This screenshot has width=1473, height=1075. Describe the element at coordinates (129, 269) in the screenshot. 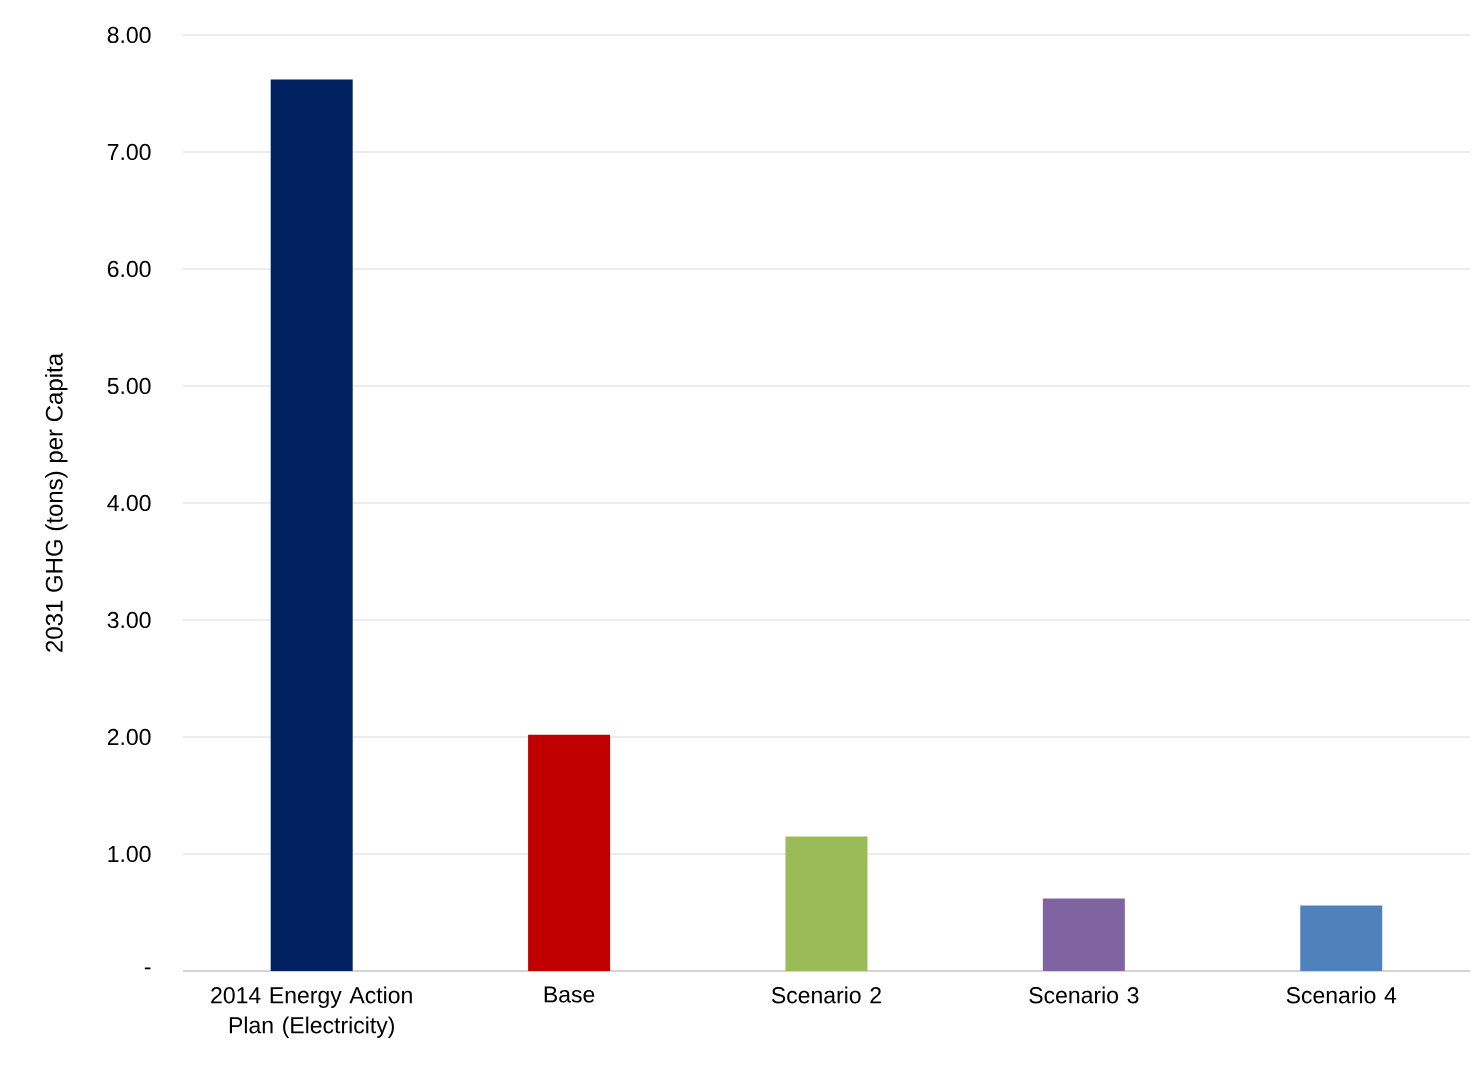

I see `y-tick-label: 6.00` at that location.